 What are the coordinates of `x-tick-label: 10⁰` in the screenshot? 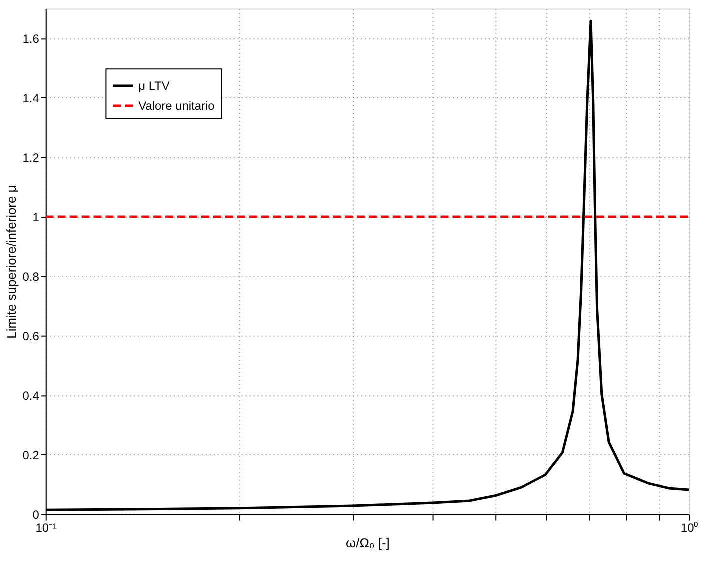 It's located at (689, 527).